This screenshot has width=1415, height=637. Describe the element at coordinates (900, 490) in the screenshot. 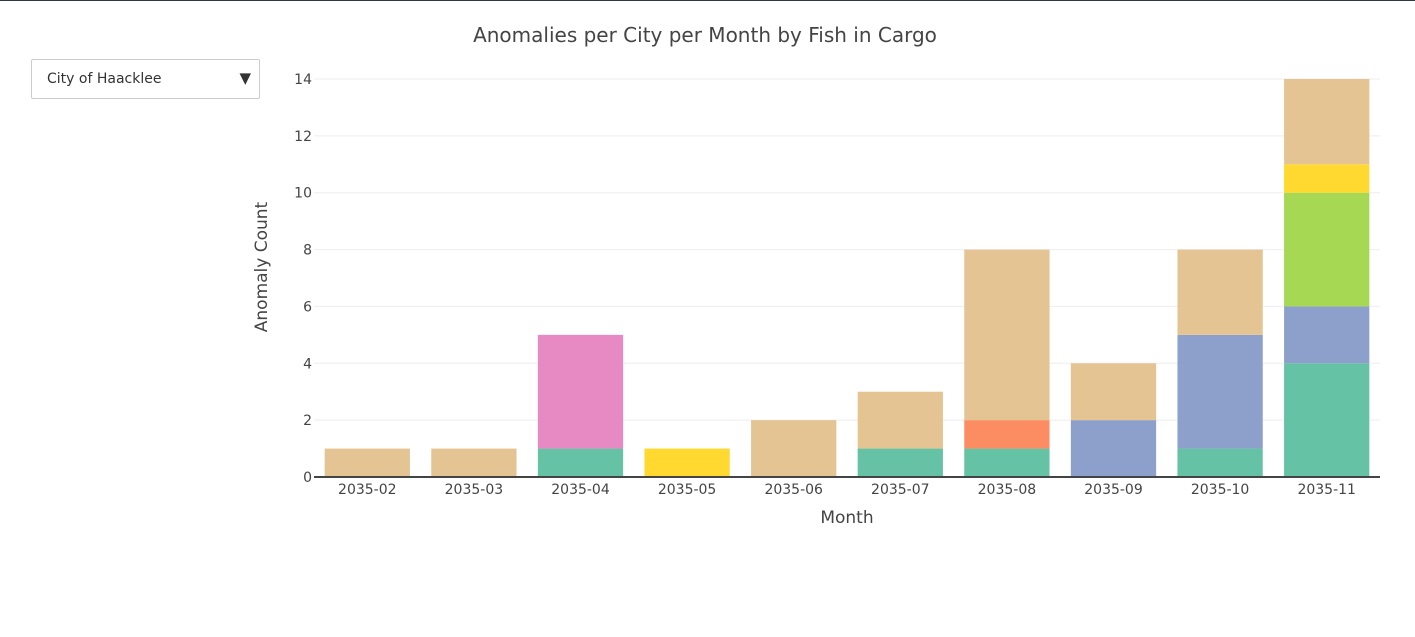

I see `x-tick-label: 2035-07` at that location.